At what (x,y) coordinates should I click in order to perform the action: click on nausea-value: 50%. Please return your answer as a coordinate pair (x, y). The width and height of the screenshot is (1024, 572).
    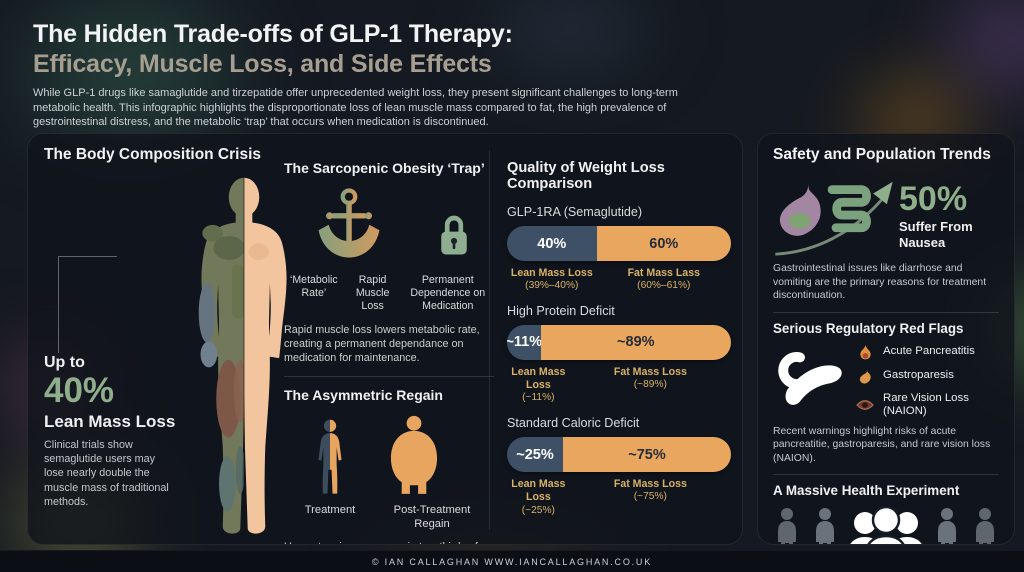
    Looking at the image, I should click on (933, 199).